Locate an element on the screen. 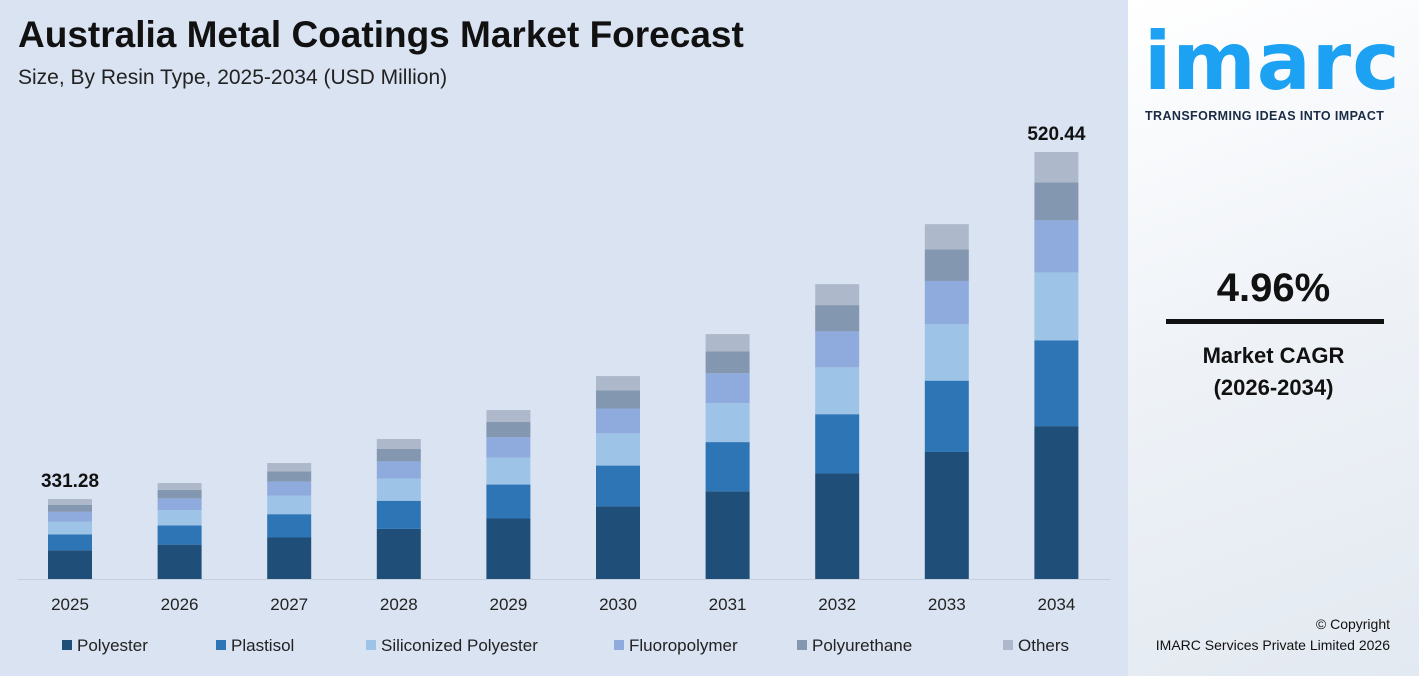  bar-segment-fluoropolymer-2028 is located at coordinates (398, 470).